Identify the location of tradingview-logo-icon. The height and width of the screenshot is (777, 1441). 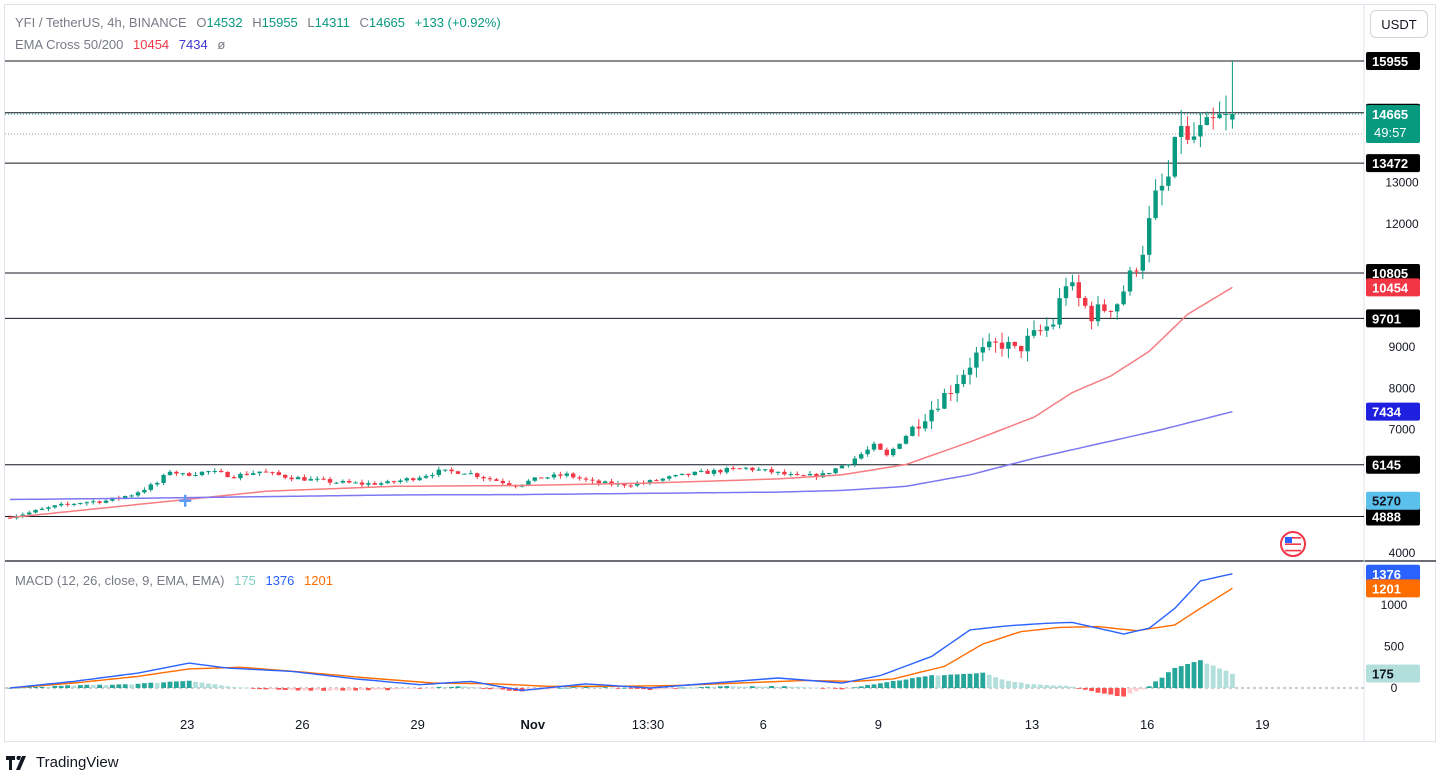
(16, 762).